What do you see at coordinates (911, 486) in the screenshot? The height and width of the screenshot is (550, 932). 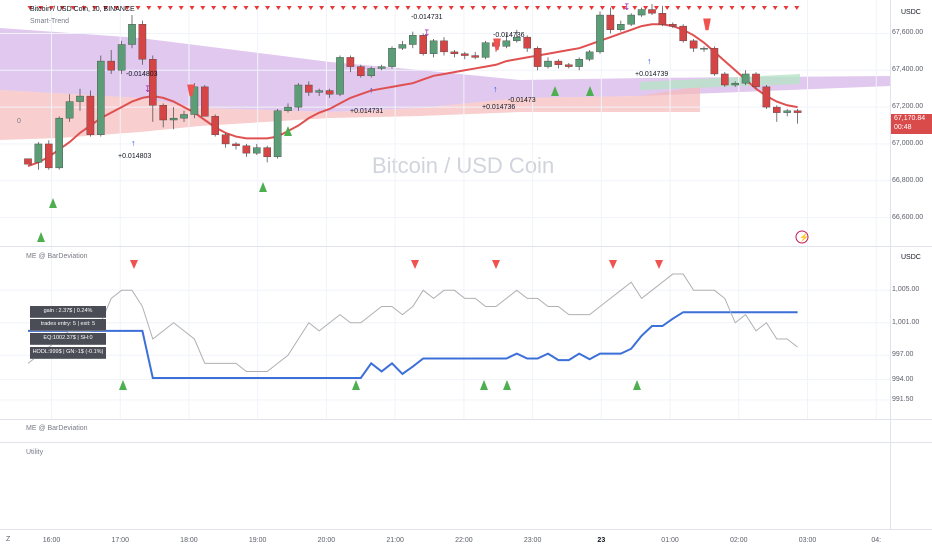 I see `utility-pane-axis` at bounding box center [911, 486].